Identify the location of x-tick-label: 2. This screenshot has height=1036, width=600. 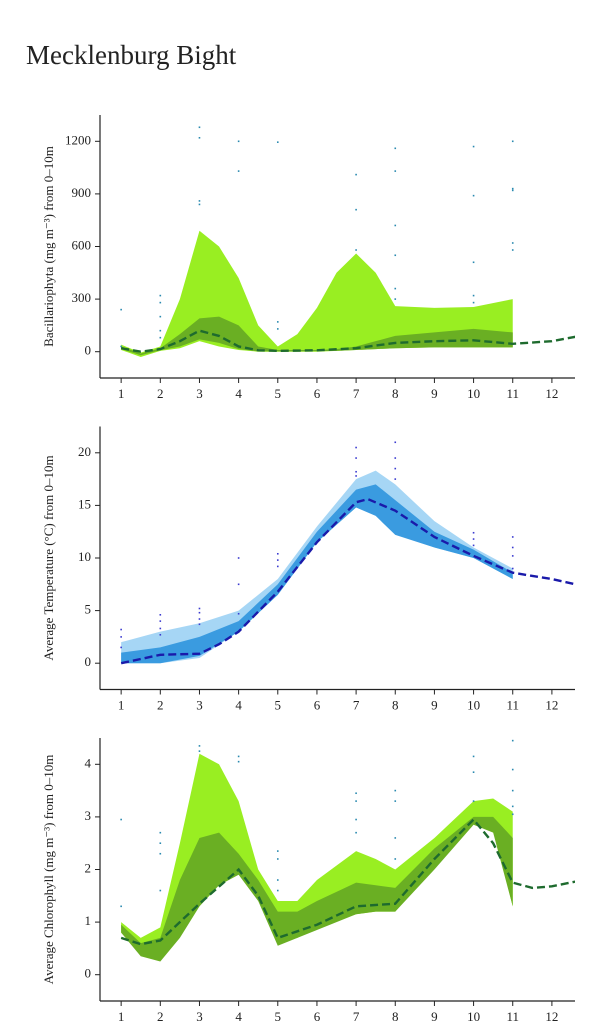
(160, 704).